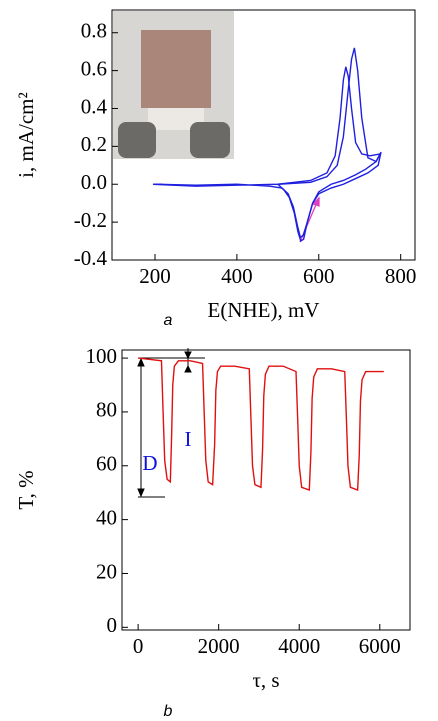  Describe the element at coordinates (138, 646) in the screenshot. I see `x-tick-label: 0` at that location.